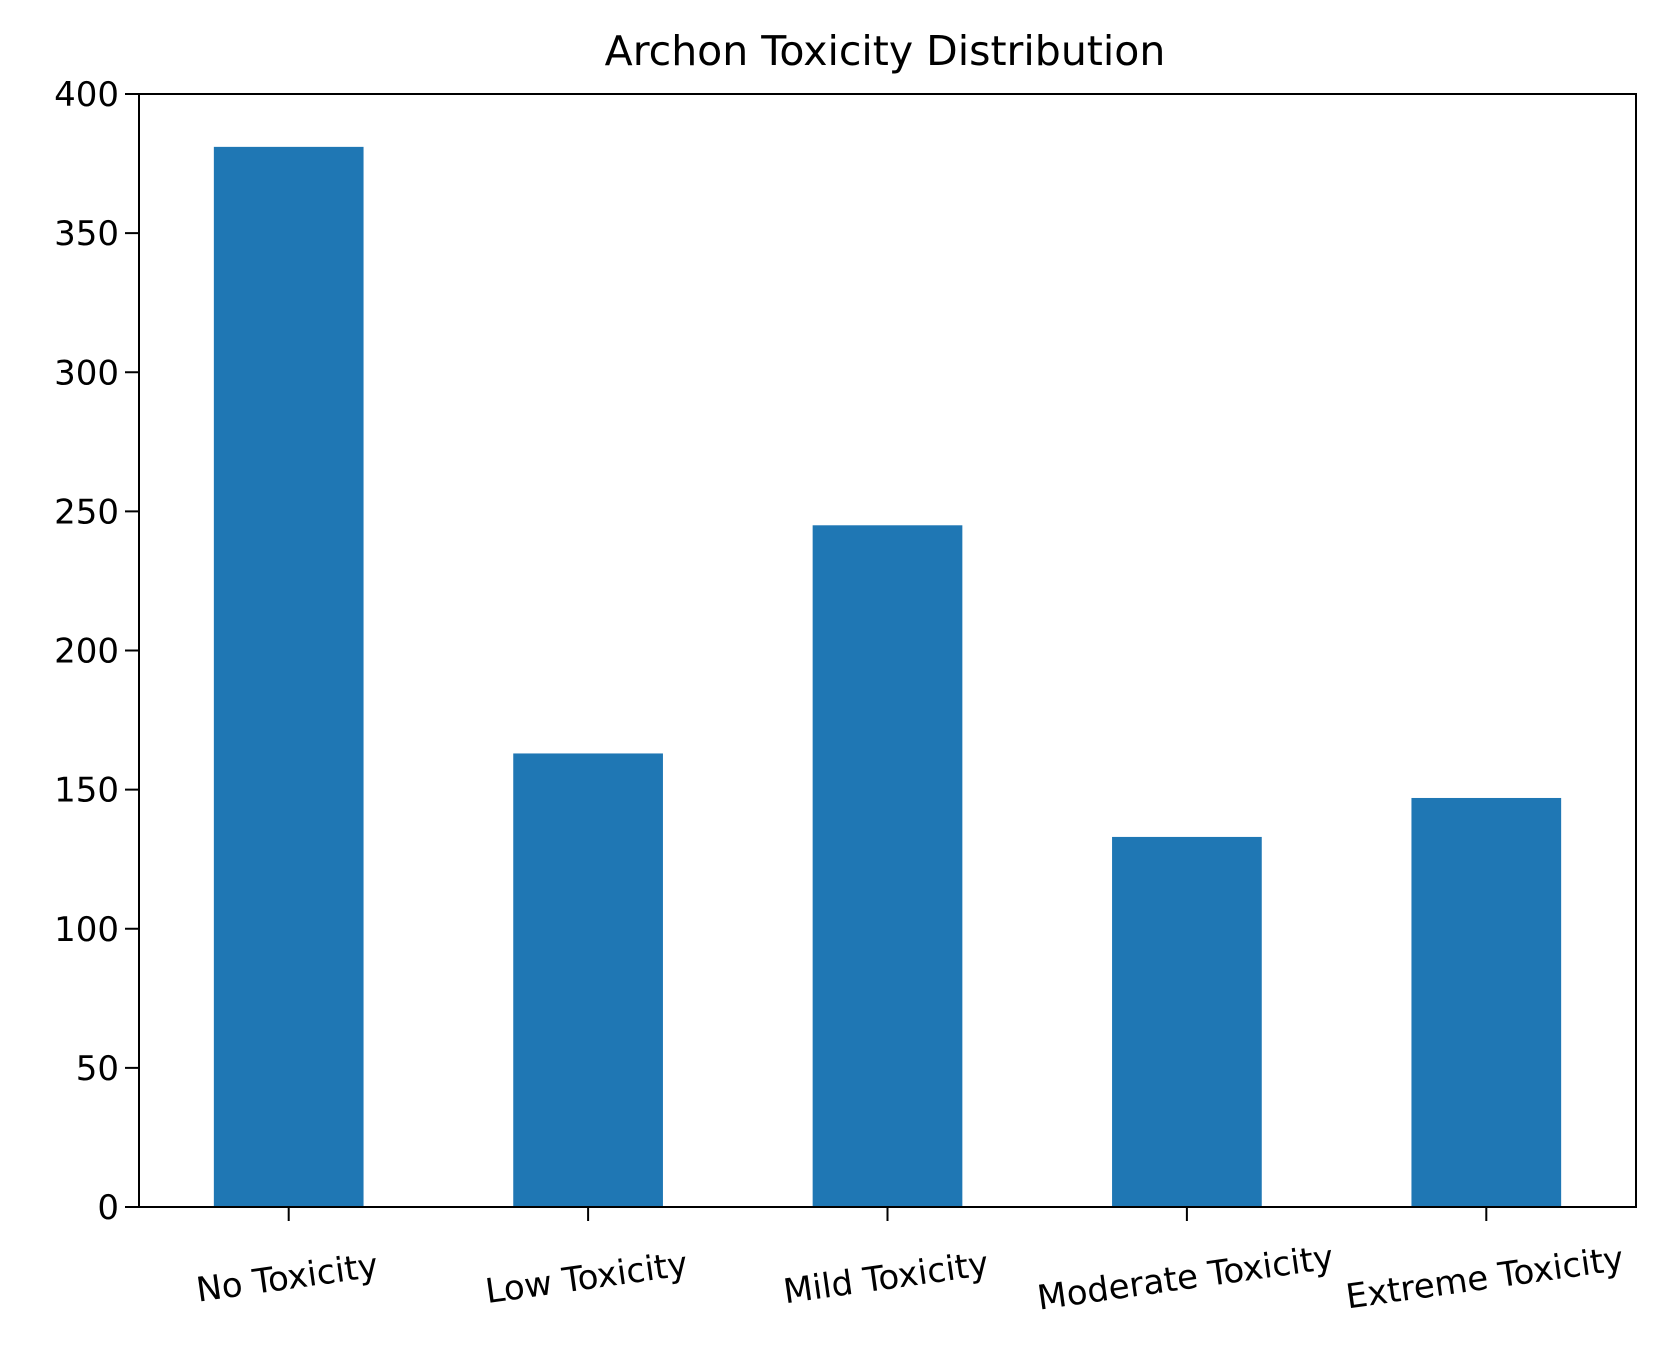  What do you see at coordinates (885, 51) in the screenshot?
I see `chart-title: Archon Toxicity Distribution` at bounding box center [885, 51].